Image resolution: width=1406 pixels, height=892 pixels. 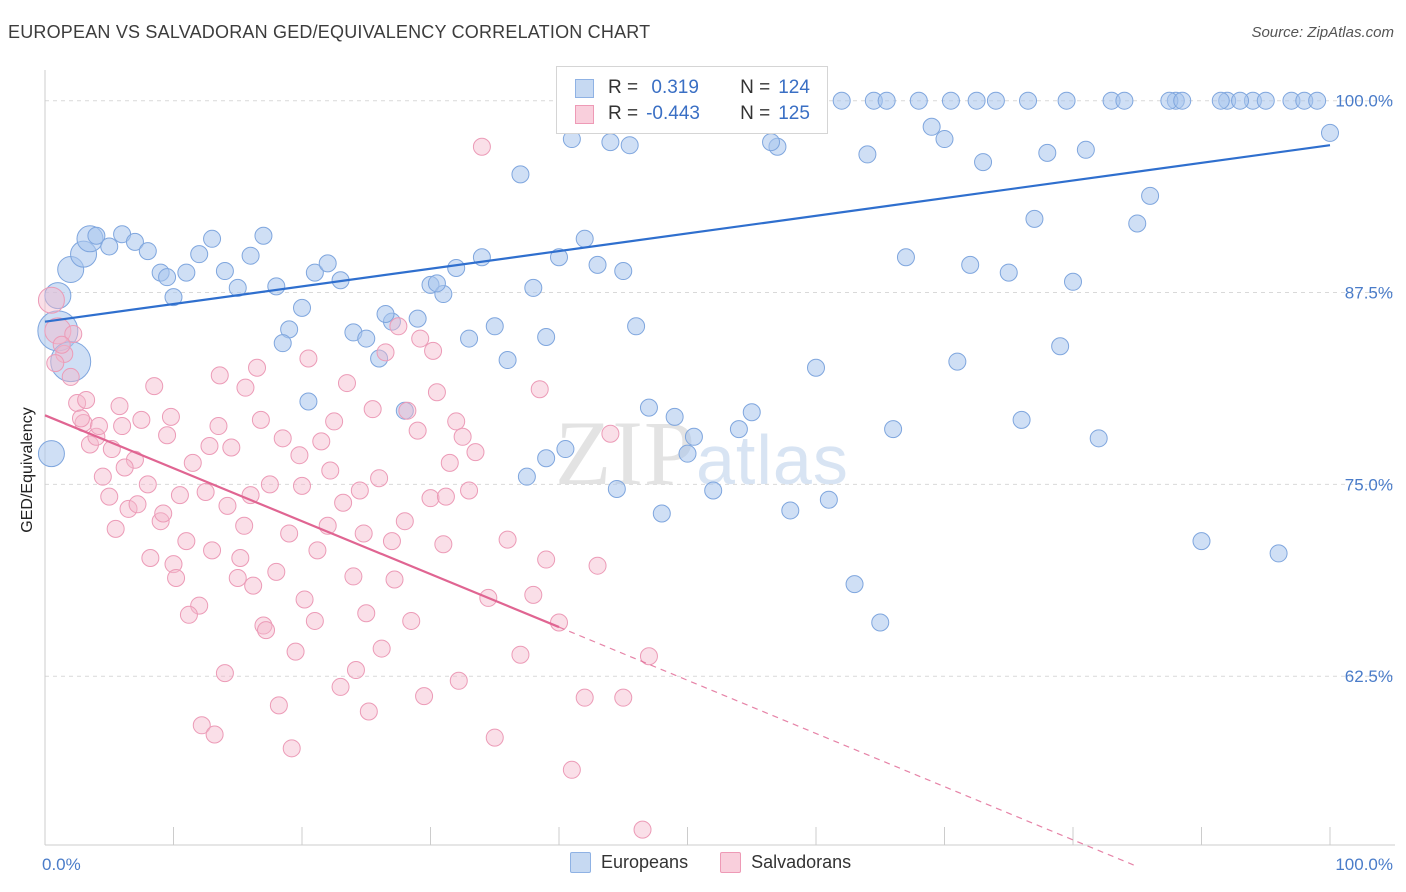 I want to click on salvadorans-swatch, so click(x=584, y=114).